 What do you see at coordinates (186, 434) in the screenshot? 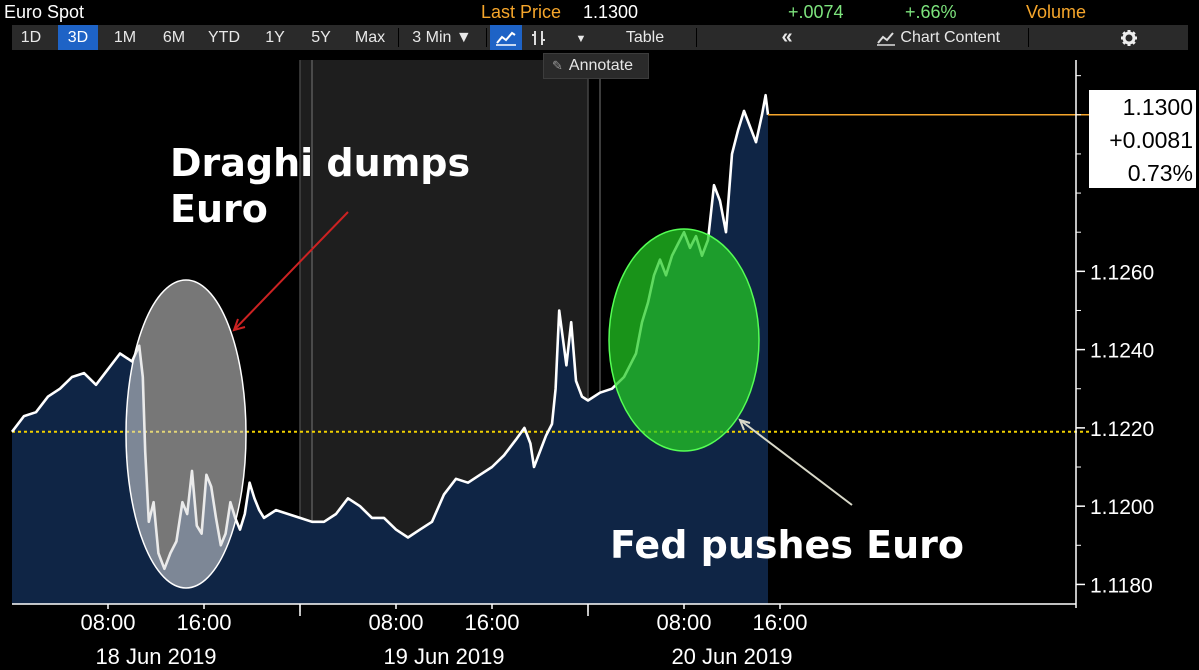
I see `draghi-highlight-ellipse` at bounding box center [186, 434].